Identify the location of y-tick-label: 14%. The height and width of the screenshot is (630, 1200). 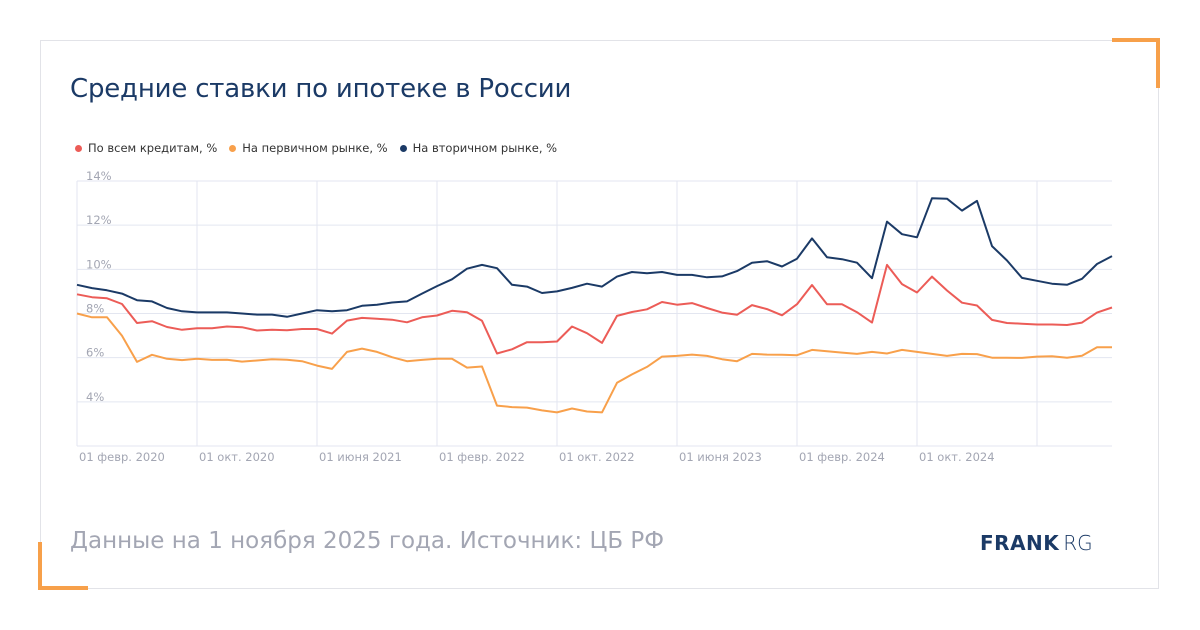
(99, 176).